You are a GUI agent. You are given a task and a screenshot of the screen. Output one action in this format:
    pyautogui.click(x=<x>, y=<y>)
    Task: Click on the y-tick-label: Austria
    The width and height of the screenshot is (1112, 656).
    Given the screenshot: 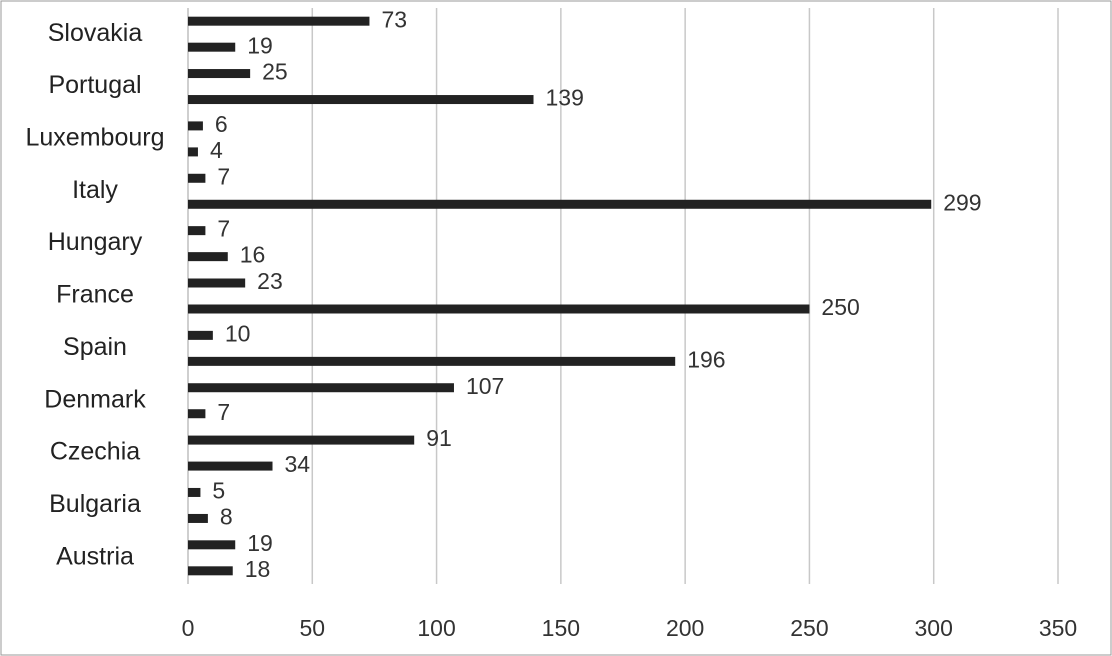 What is the action you would take?
    pyautogui.click(x=95, y=556)
    